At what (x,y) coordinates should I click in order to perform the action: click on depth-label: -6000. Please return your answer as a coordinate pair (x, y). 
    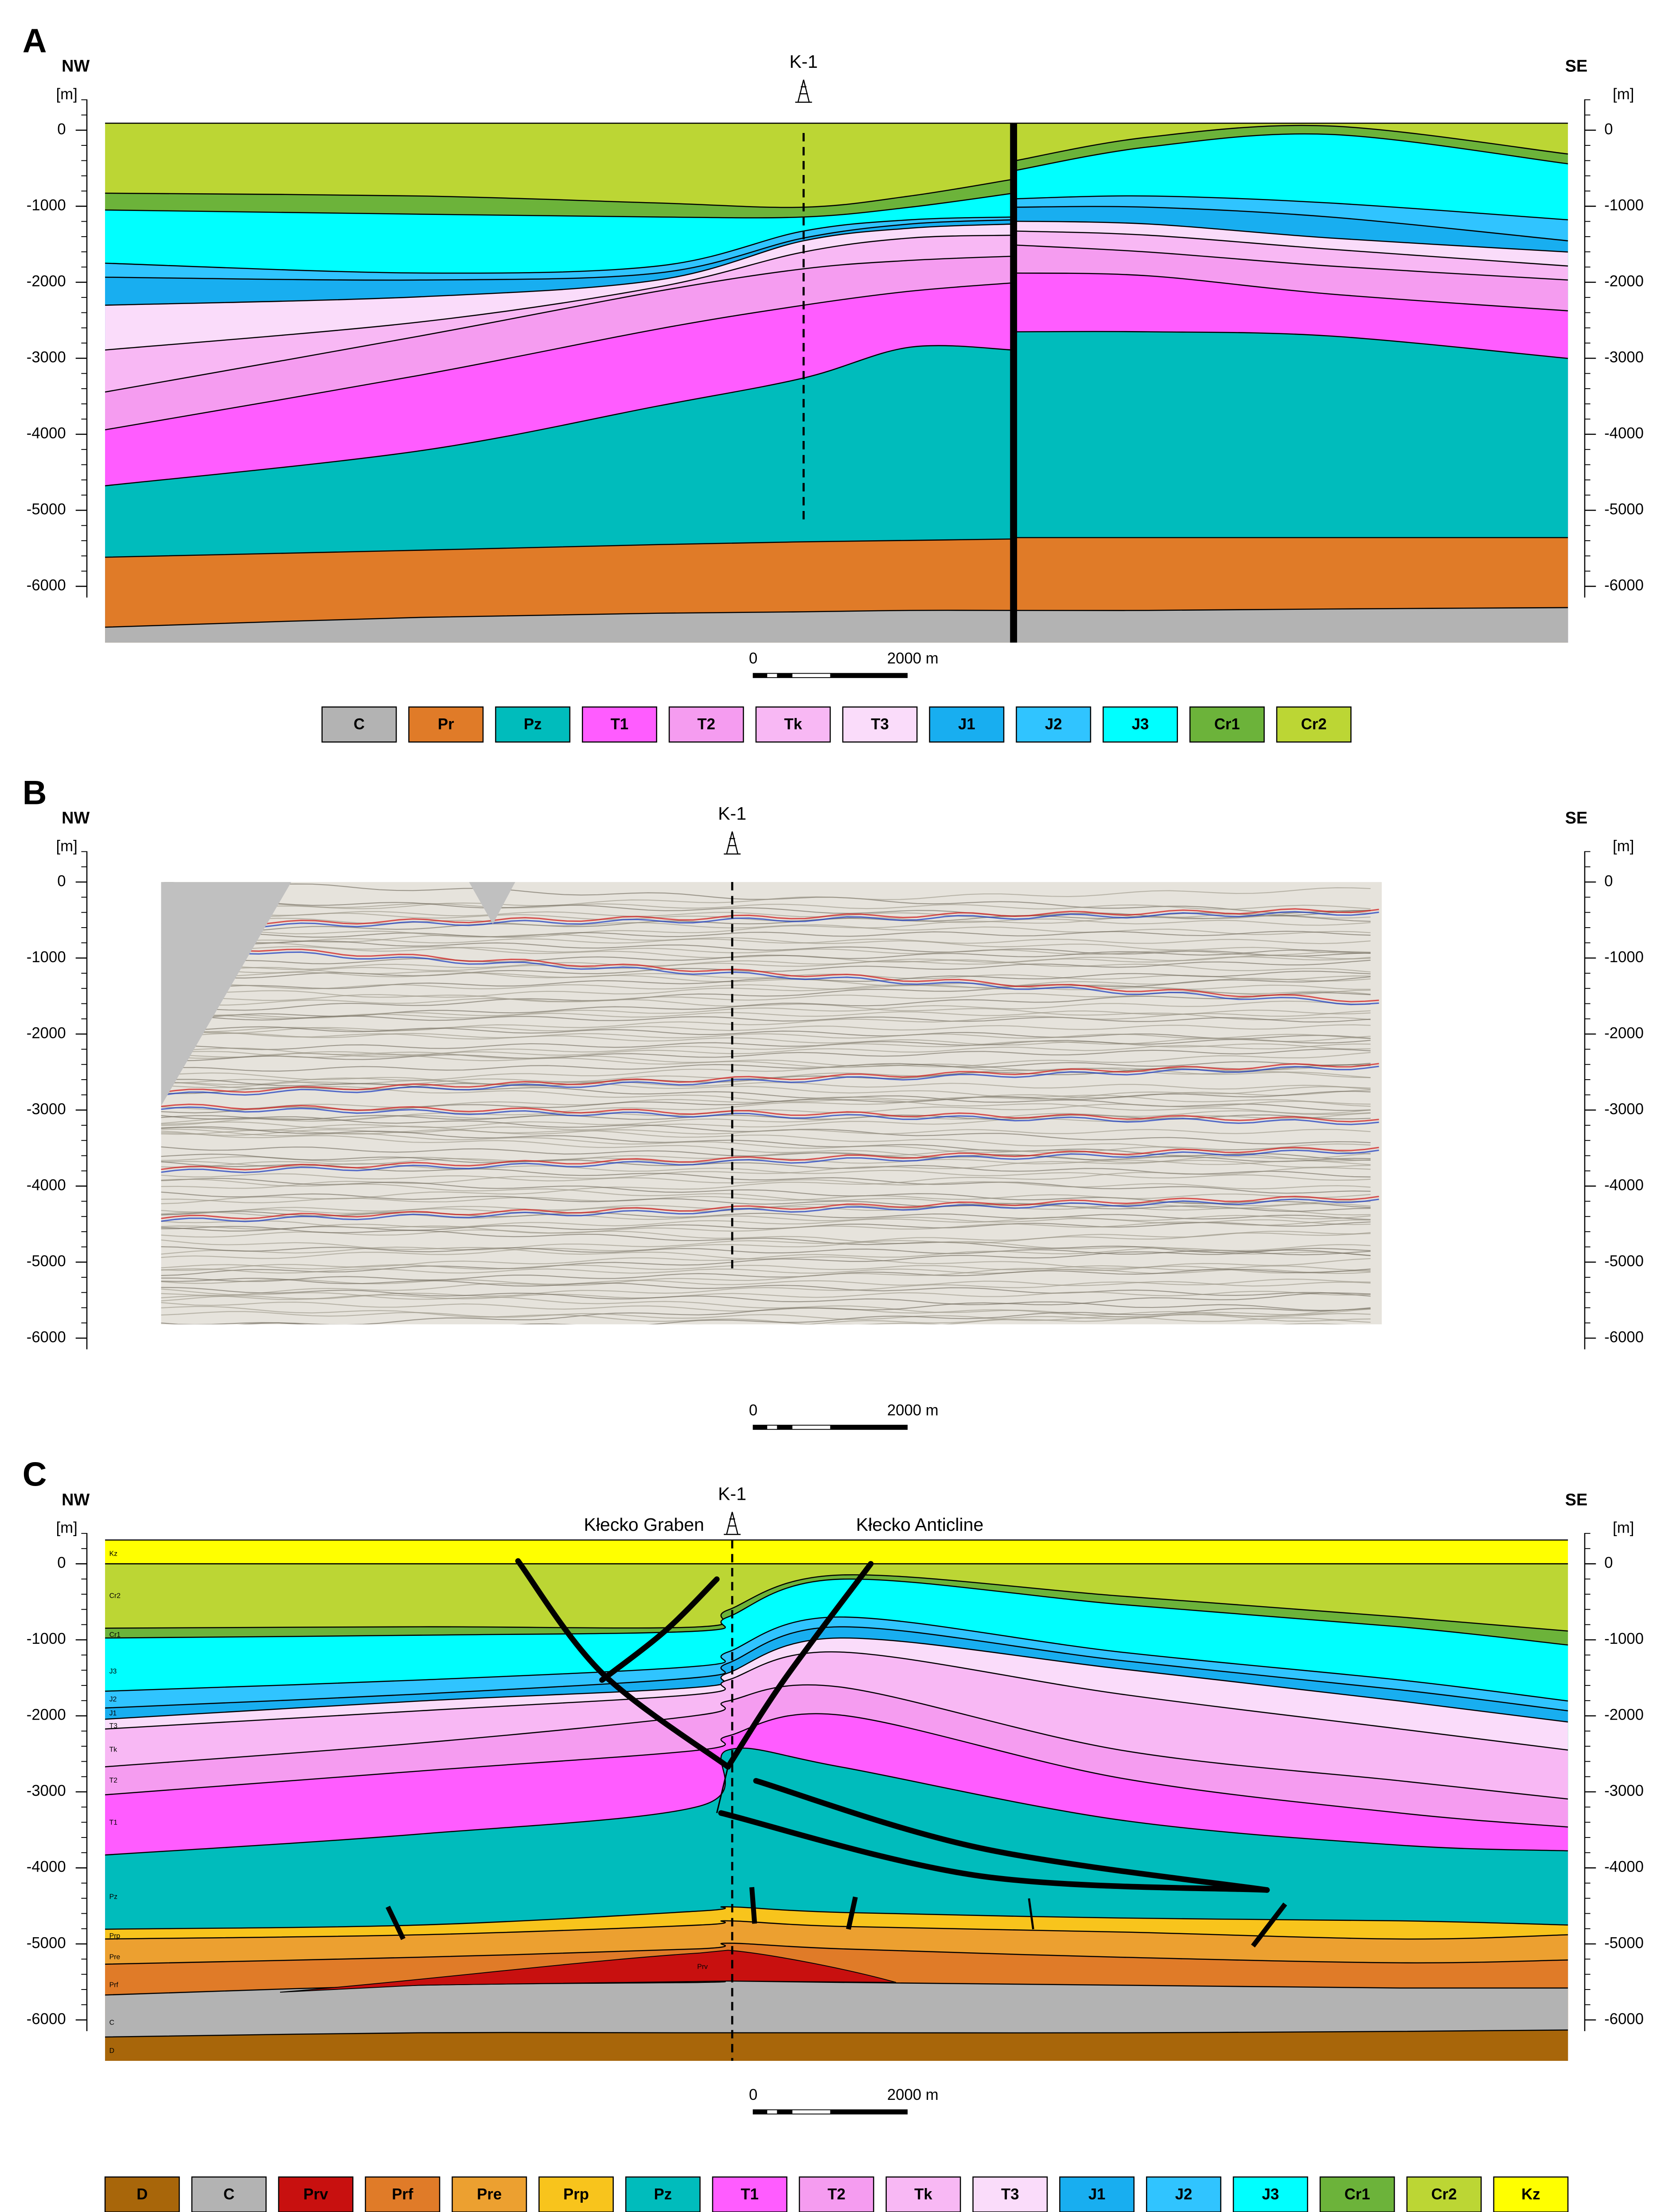
    Looking at the image, I should click on (1624, 585).